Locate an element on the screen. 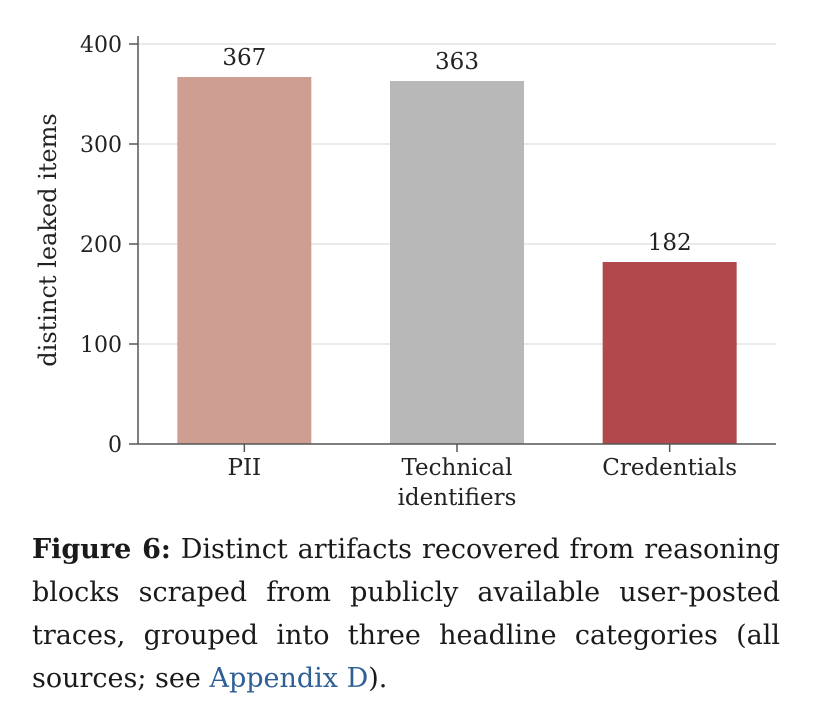 This screenshot has width=816, height=728. bar-value-label: 367 is located at coordinates (244, 58).